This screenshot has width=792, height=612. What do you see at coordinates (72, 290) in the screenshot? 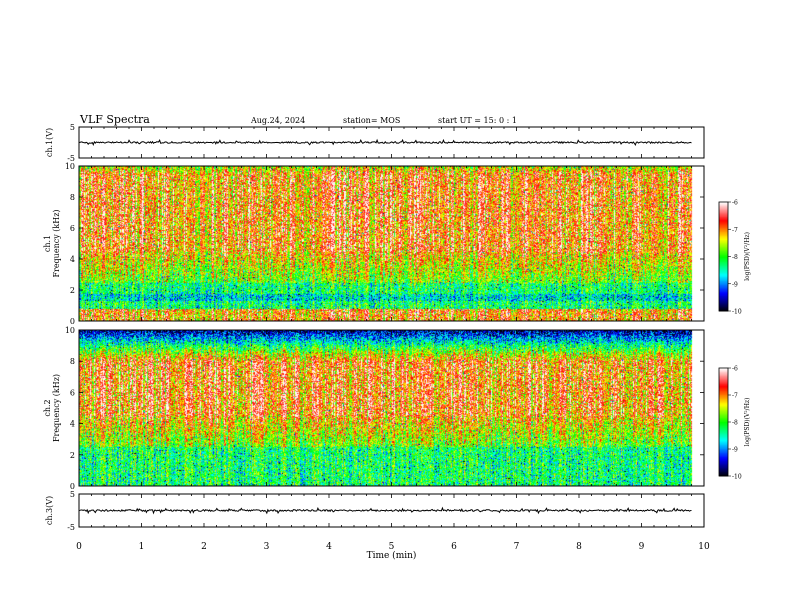
I see `y-tick-label: 2` at bounding box center [72, 290].